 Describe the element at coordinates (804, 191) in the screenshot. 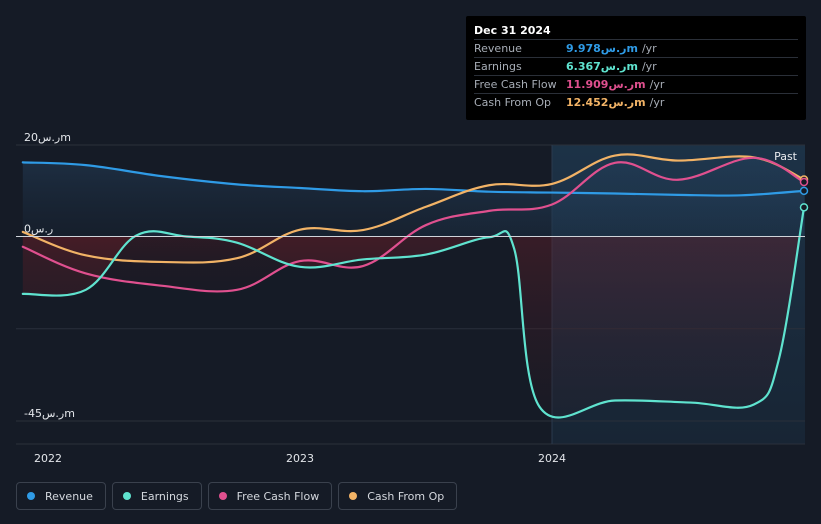

I see `series-end-point-revenue` at that location.